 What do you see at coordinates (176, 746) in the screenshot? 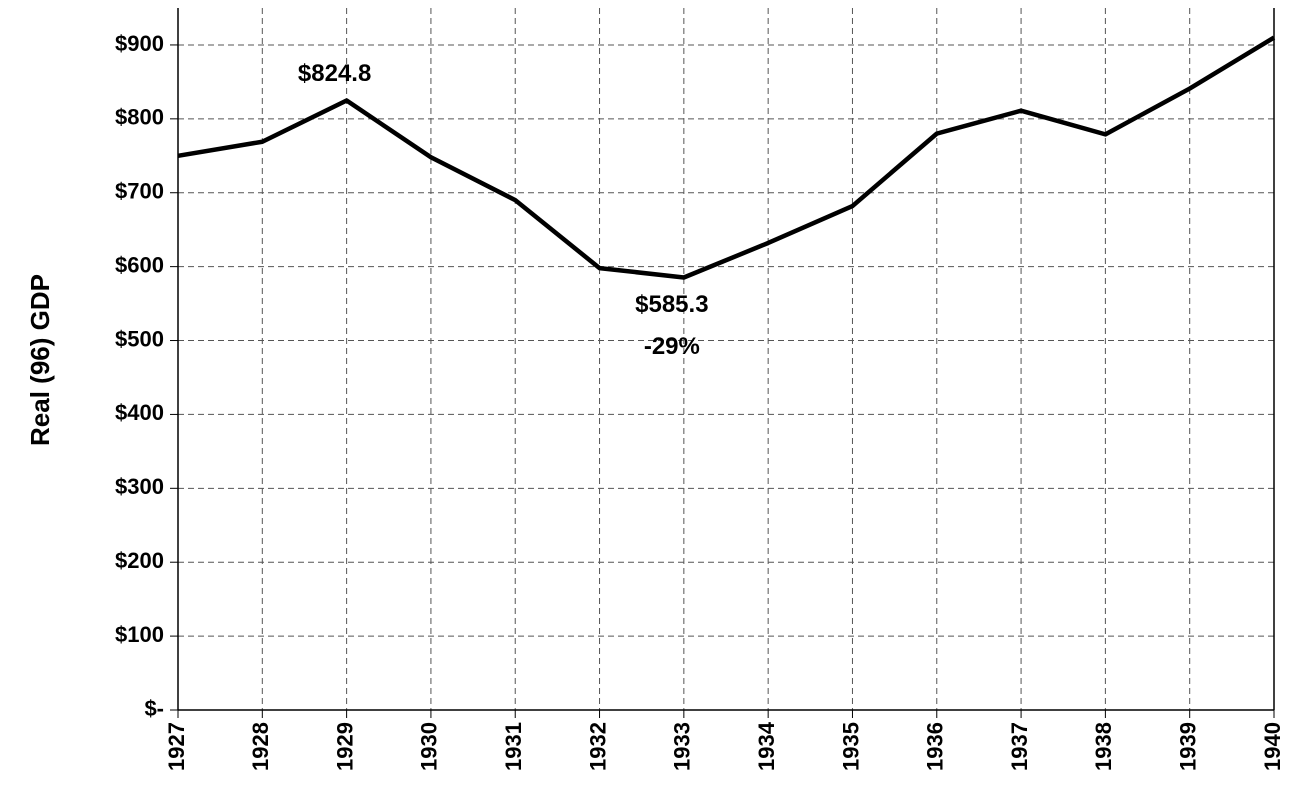
I see `x-tick-label: 1927` at bounding box center [176, 746].